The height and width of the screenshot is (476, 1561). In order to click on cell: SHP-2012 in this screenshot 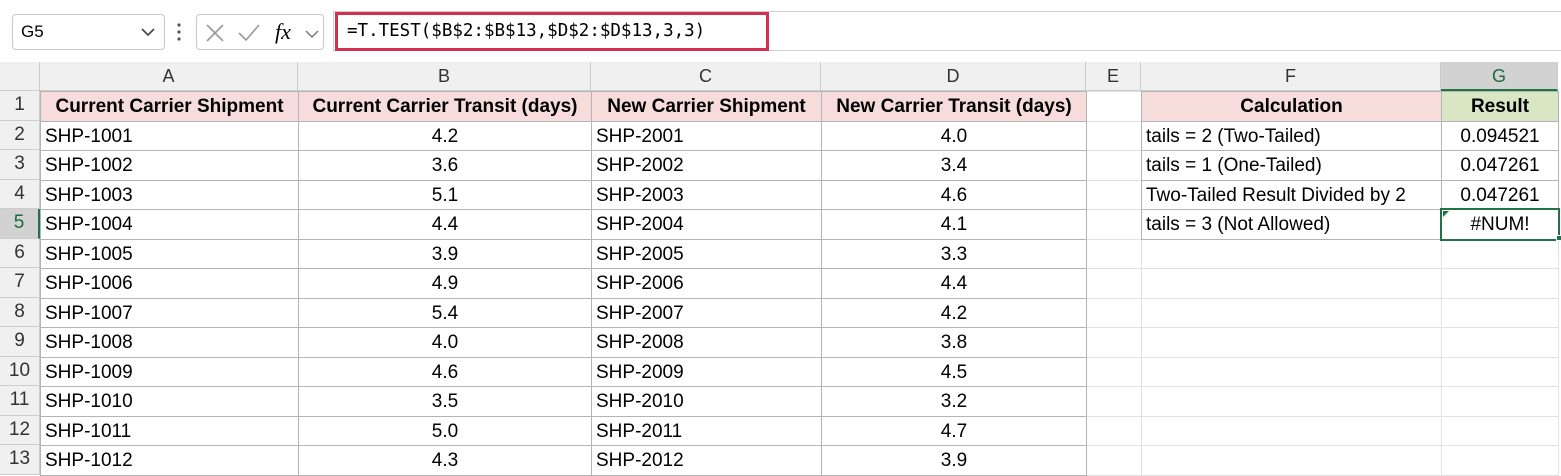, I will do `click(706, 460)`.